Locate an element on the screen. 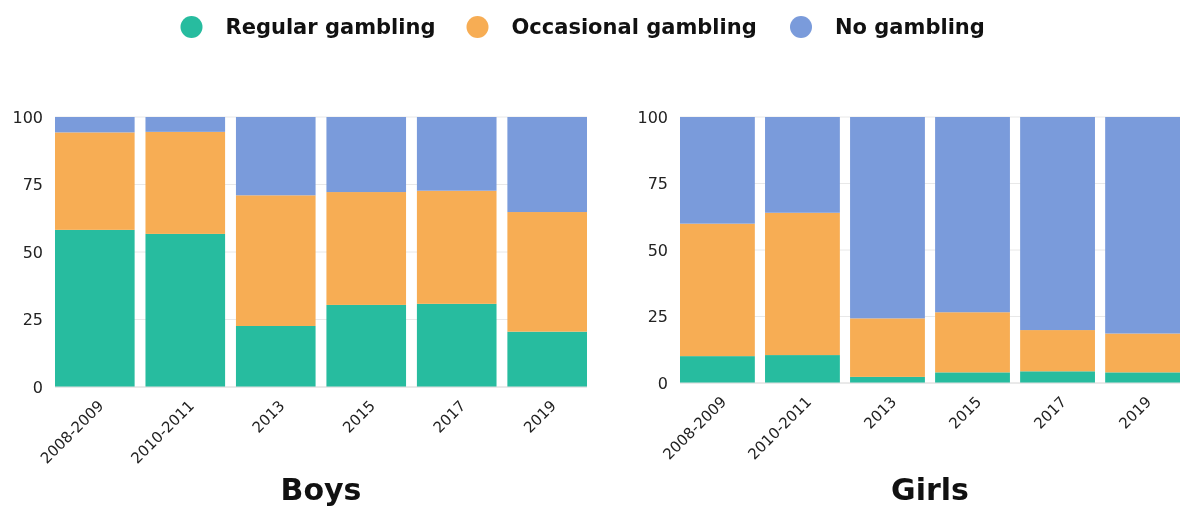 The height and width of the screenshot is (508, 1193). legend-label: Occasional gambling is located at coordinates (634, 27).